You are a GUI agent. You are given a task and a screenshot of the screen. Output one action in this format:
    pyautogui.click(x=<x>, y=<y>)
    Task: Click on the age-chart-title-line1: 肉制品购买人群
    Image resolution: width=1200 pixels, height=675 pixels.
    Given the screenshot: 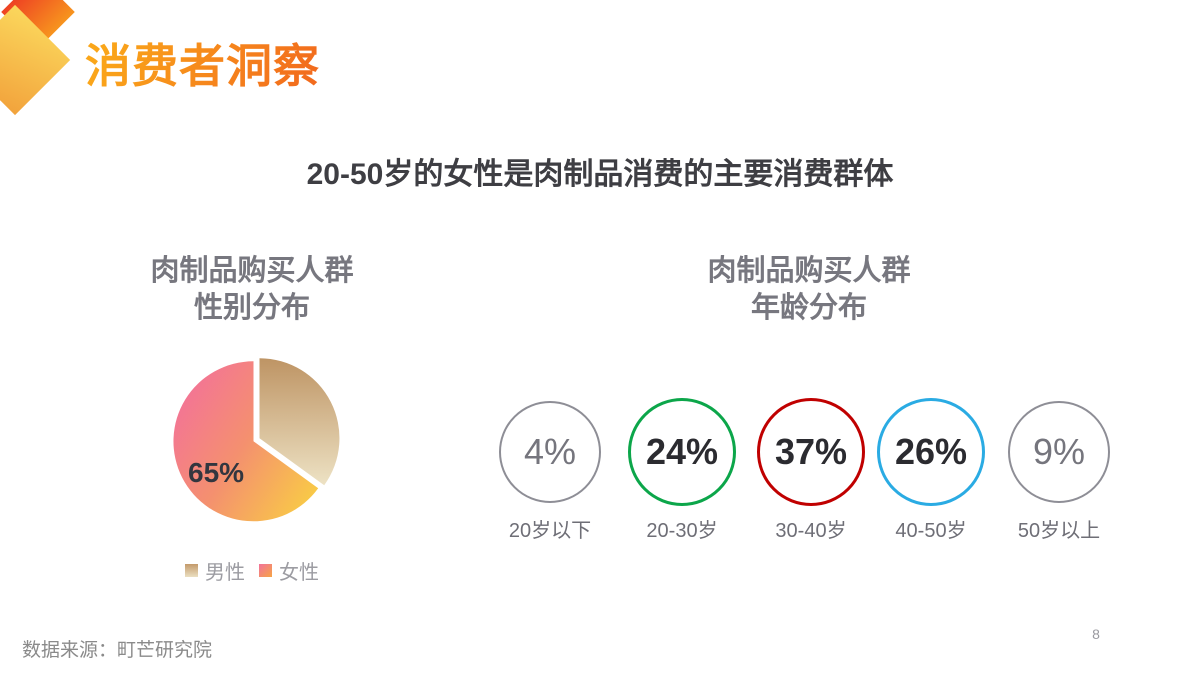 What is the action you would take?
    pyautogui.click(x=809, y=271)
    